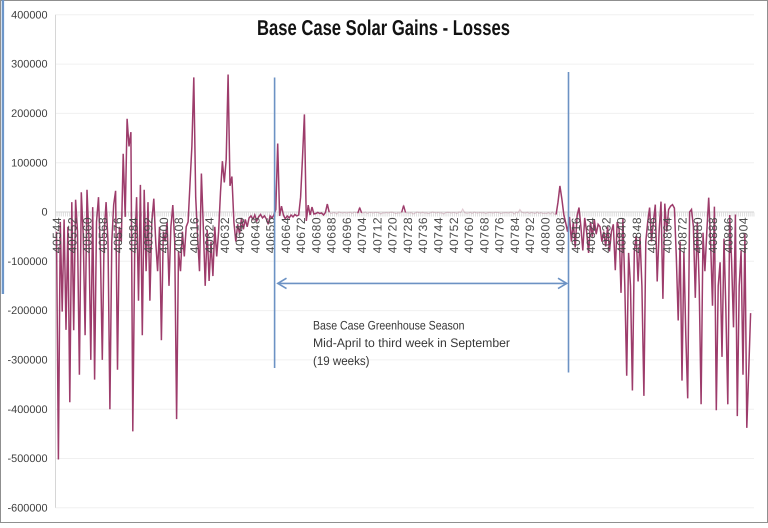 This screenshot has height=528, width=768. What do you see at coordinates (72, 235) in the screenshot?
I see `svg-text: 40552` at bounding box center [72, 235].